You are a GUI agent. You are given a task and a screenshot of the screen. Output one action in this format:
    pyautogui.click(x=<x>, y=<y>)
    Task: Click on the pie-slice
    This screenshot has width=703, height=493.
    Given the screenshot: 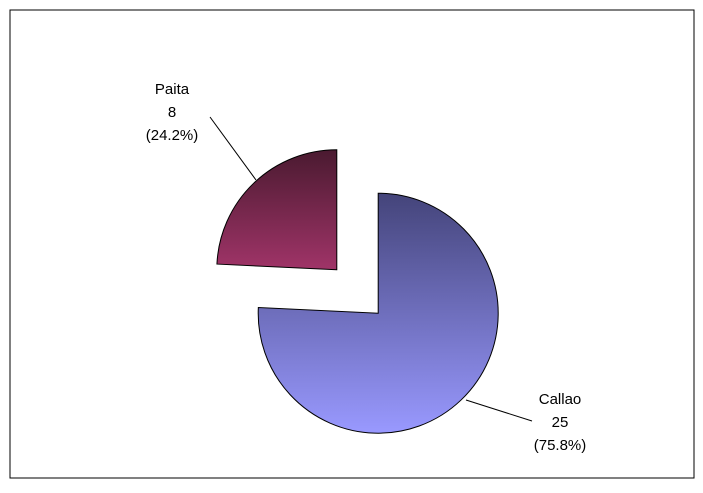 What is the action you would take?
    pyautogui.click(x=277, y=210)
    